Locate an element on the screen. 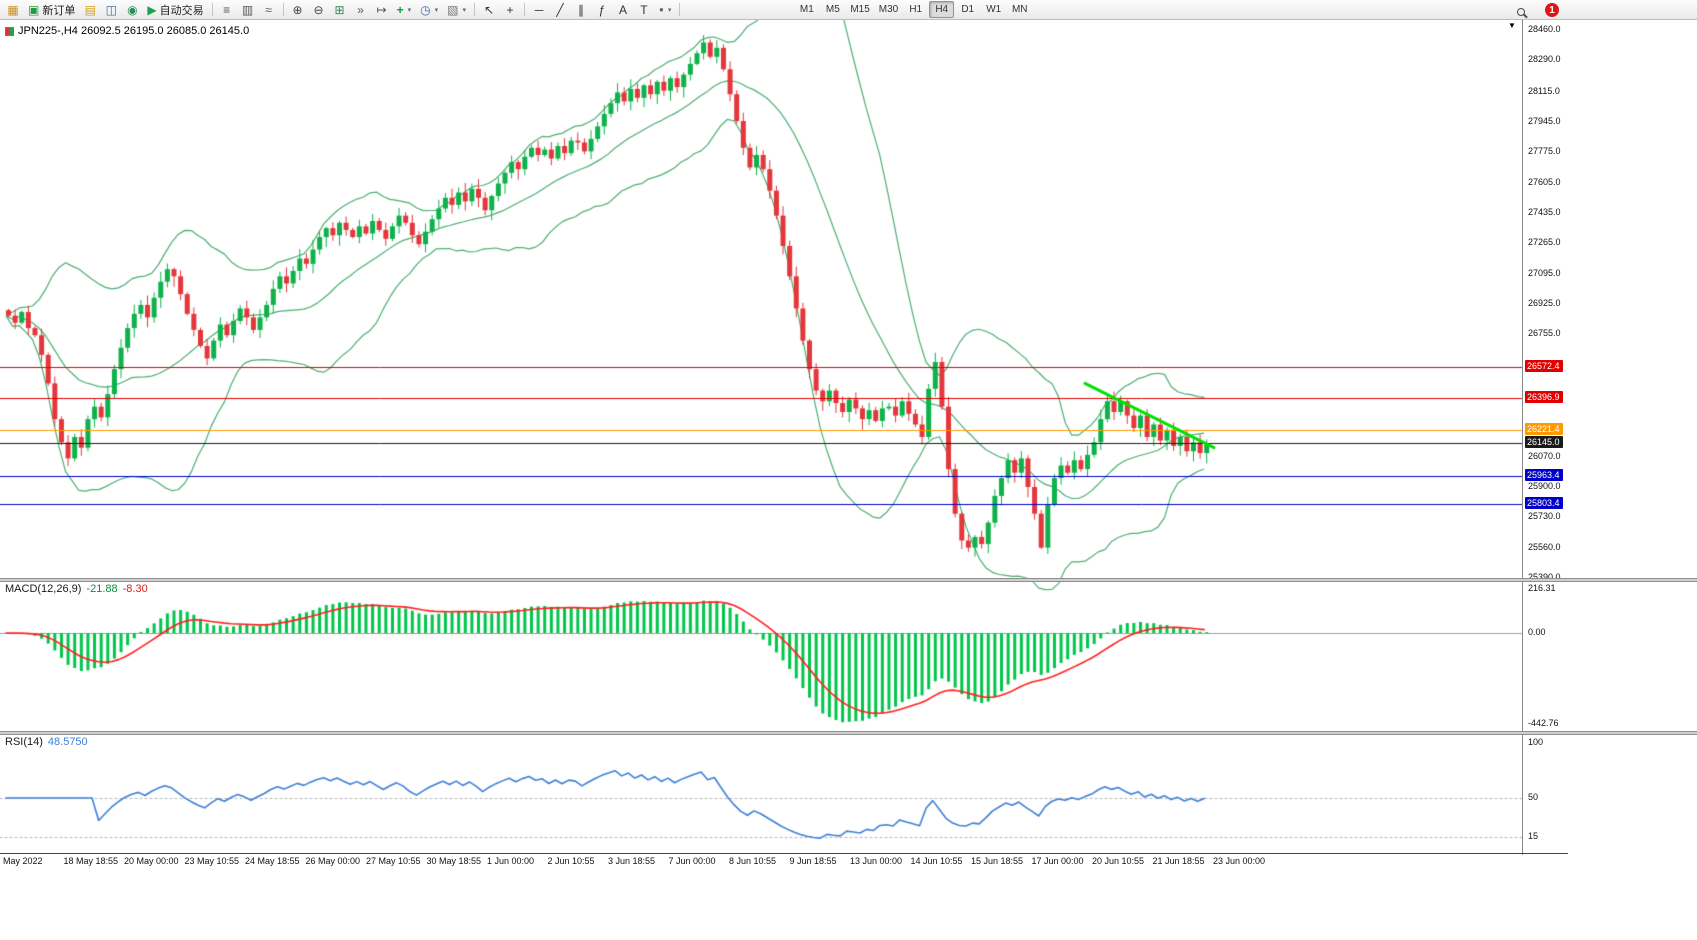 The width and height of the screenshot is (1697, 940). templates-button: ▧ ▾ is located at coordinates (456, 9).